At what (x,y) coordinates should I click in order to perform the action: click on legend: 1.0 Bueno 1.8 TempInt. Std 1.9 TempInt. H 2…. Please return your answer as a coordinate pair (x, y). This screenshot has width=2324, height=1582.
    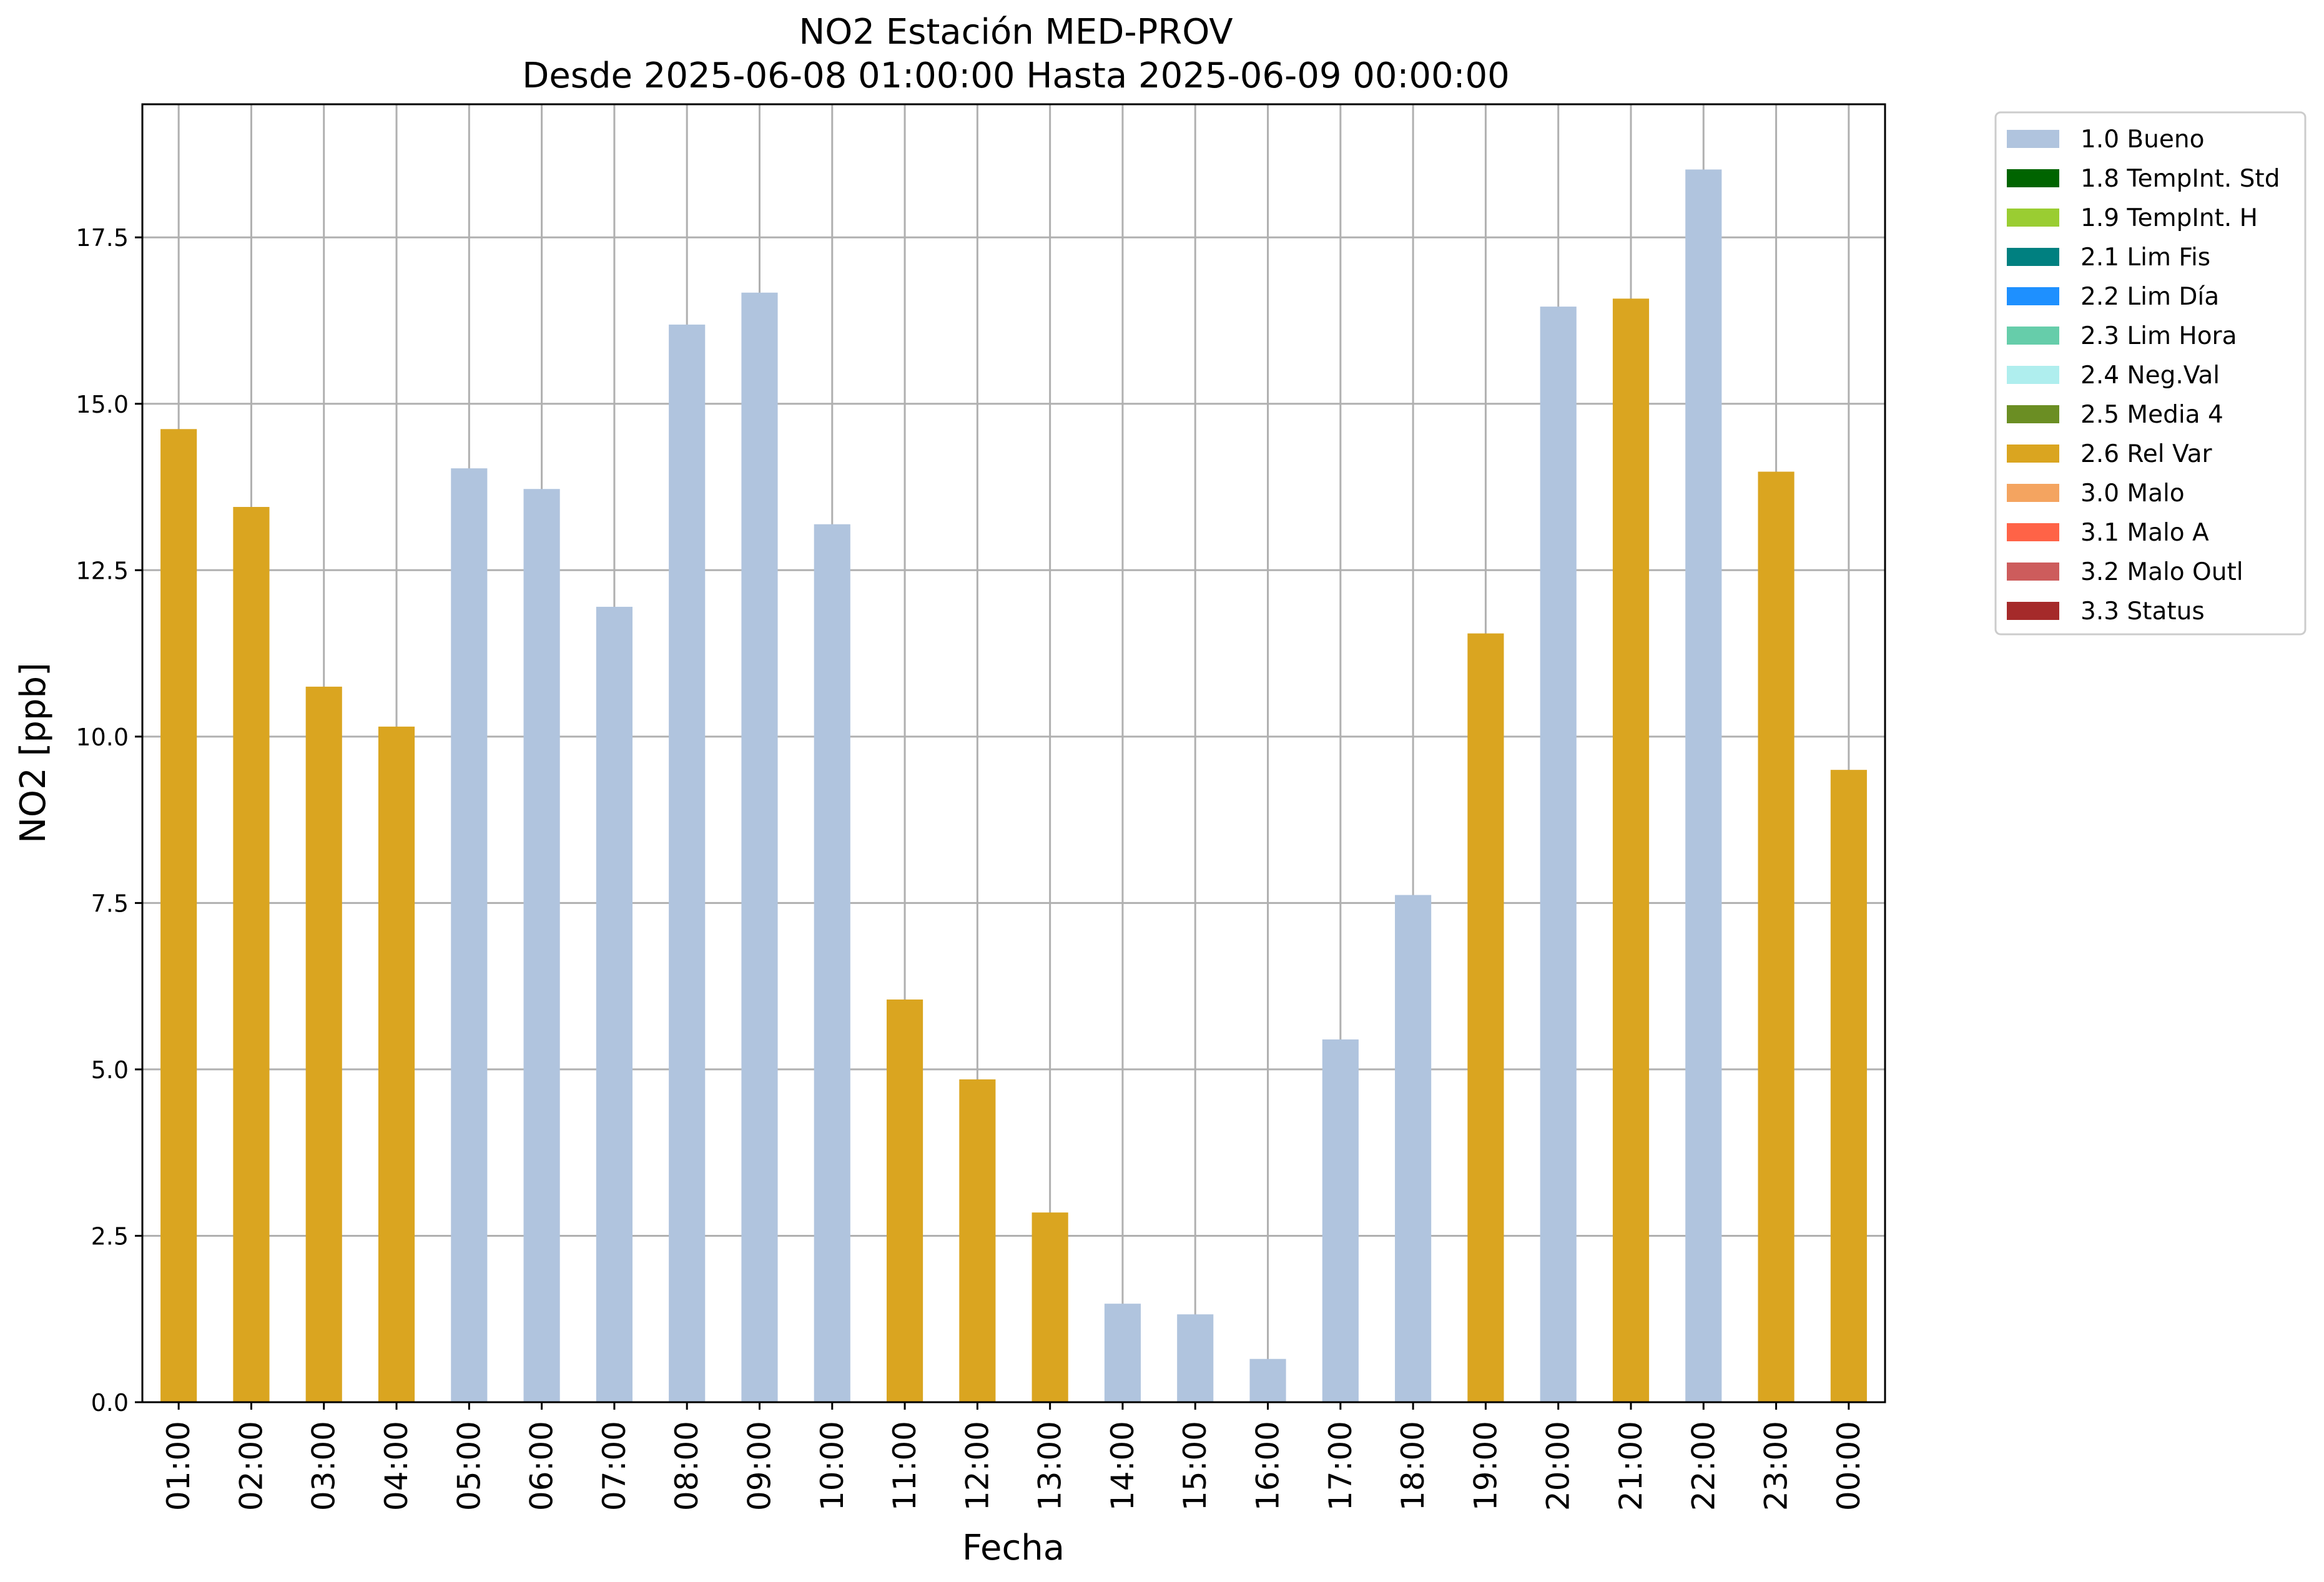
    Looking at the image, I should click on (2150, 373).